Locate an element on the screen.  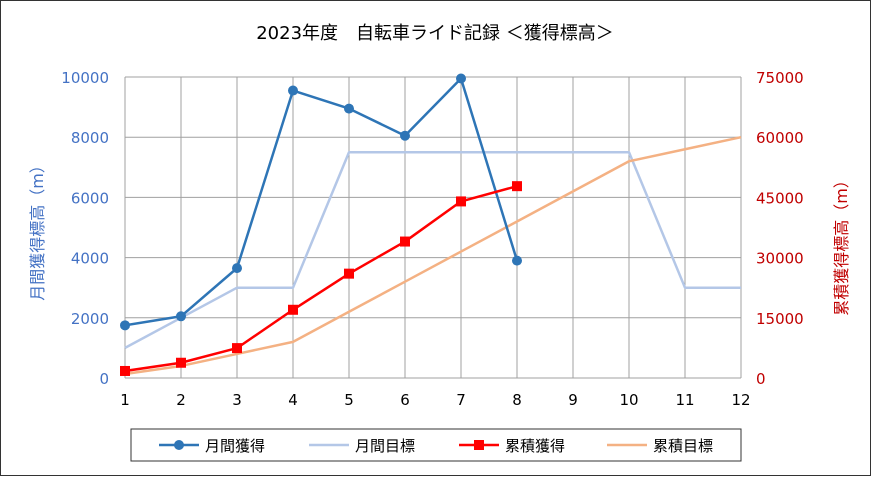
y-tick-left: 6000 is located at coordinates (90, 198).